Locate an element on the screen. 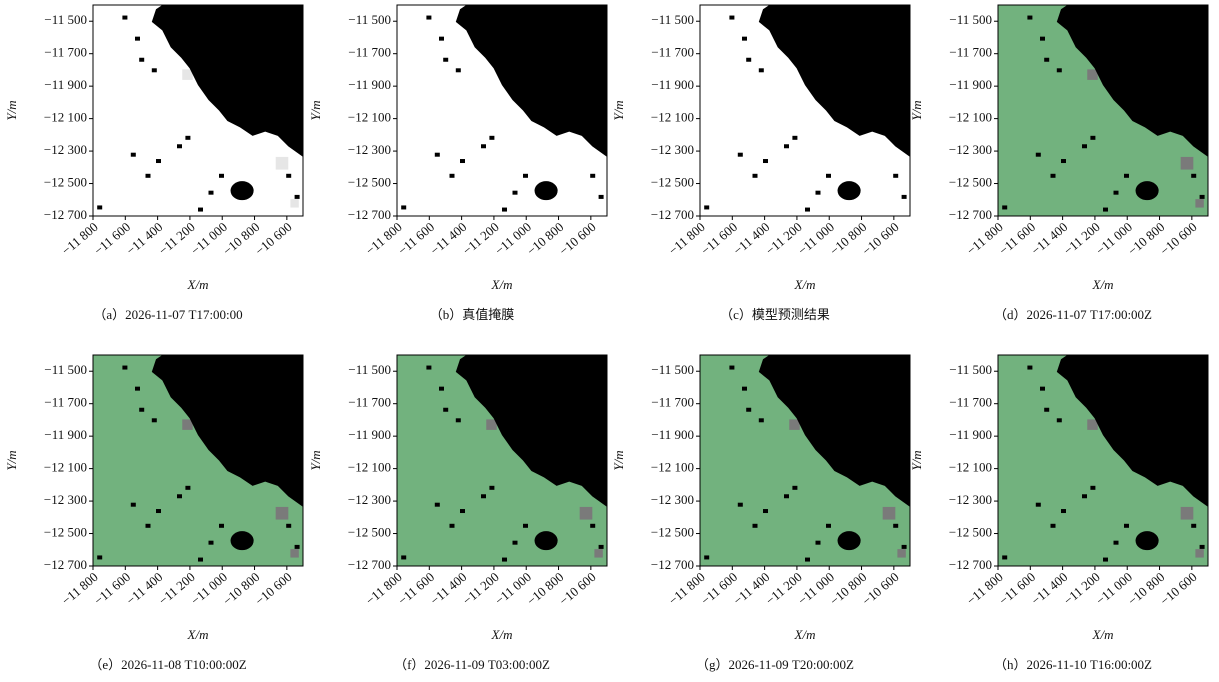 The height and width of the screenshot is (682, 1219). caption: （d）2026-11-07 T17:00:00Z is located at coordinates (1073, 314).